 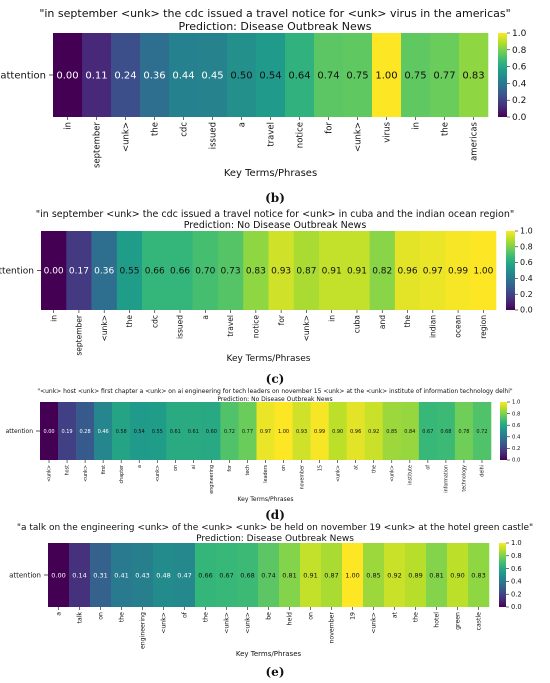 I want to click on cell-value-label: 0.46, so click(x=103, y=432).